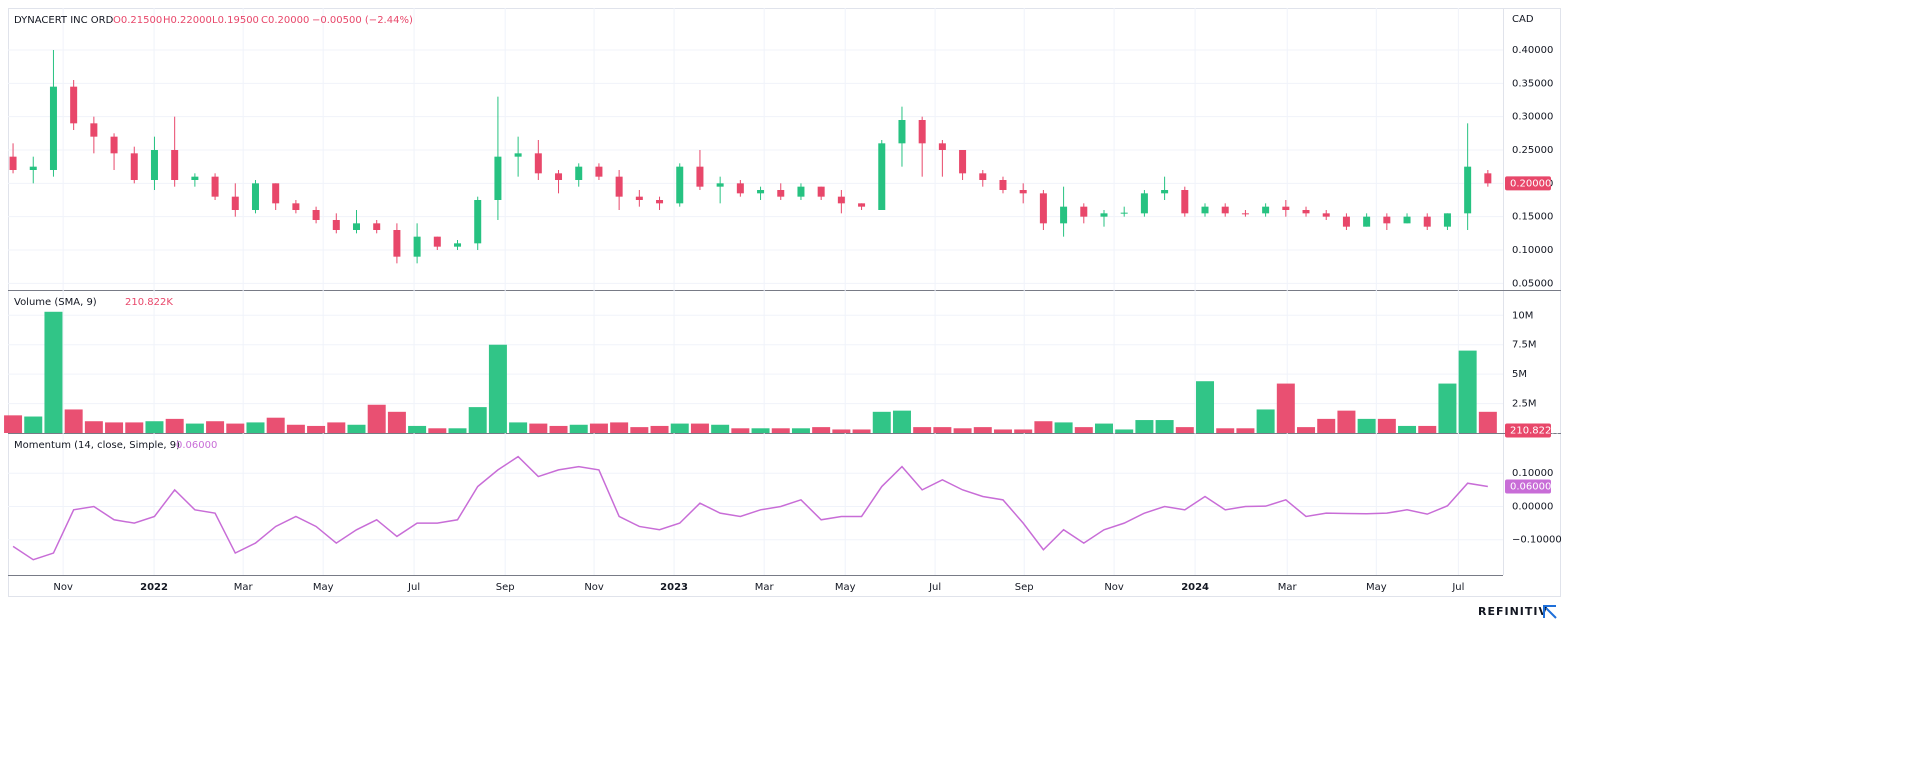  What do you see at coordinates (1532, 283) in the screenshot?
I see `y-tick-label: 0.05000` at bounding box center [1532, 283].